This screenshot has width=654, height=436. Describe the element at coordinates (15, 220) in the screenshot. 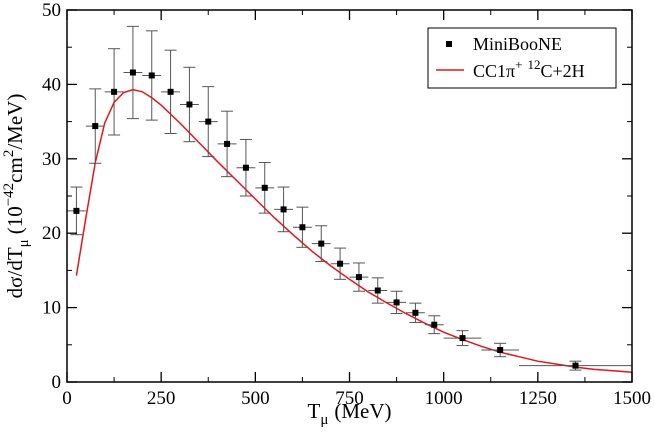

I see `y-title-open: (10` at that location.